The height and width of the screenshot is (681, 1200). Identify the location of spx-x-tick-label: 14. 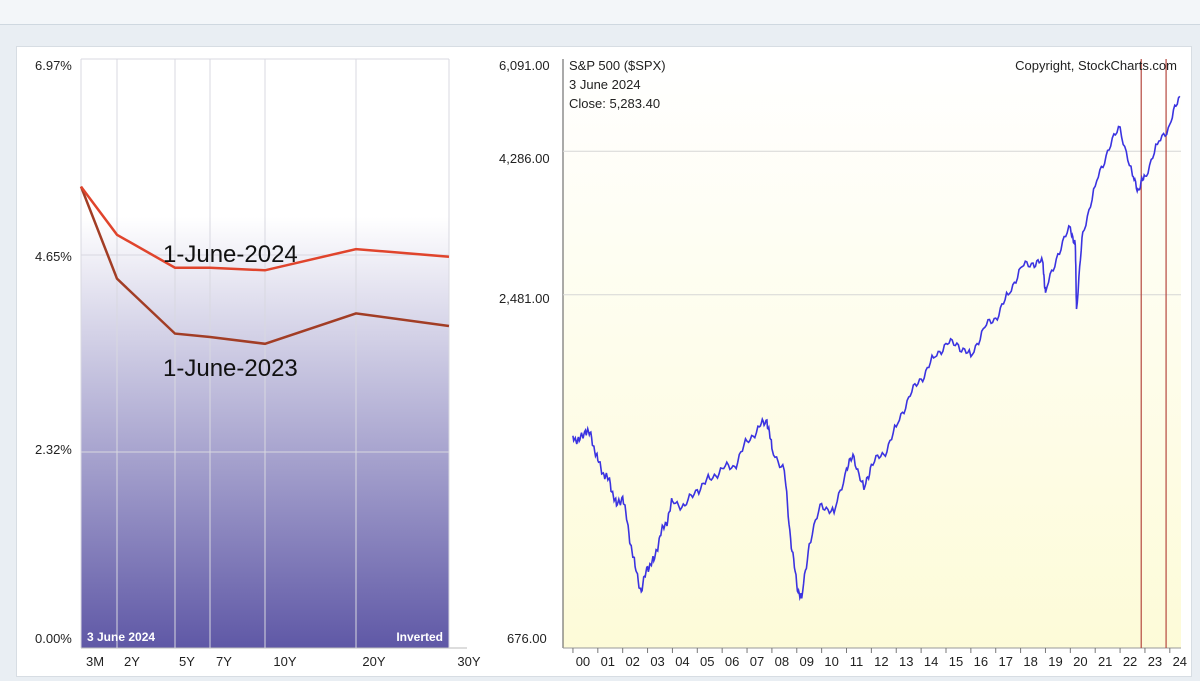
(931, 661).